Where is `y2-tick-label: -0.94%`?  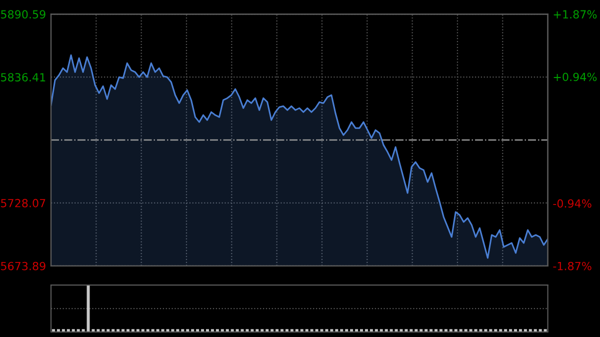
y2-tick-label: -0.94% is located at coordinates (572, 203).